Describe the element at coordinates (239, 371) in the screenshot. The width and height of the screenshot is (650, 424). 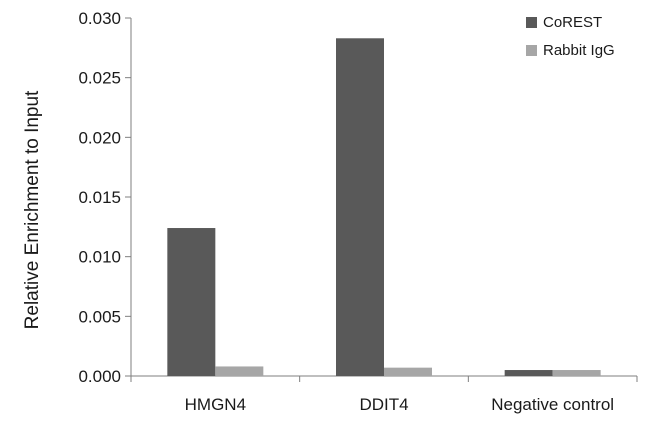
I see `bar-rabbit-igg-hmgn4` at that location.